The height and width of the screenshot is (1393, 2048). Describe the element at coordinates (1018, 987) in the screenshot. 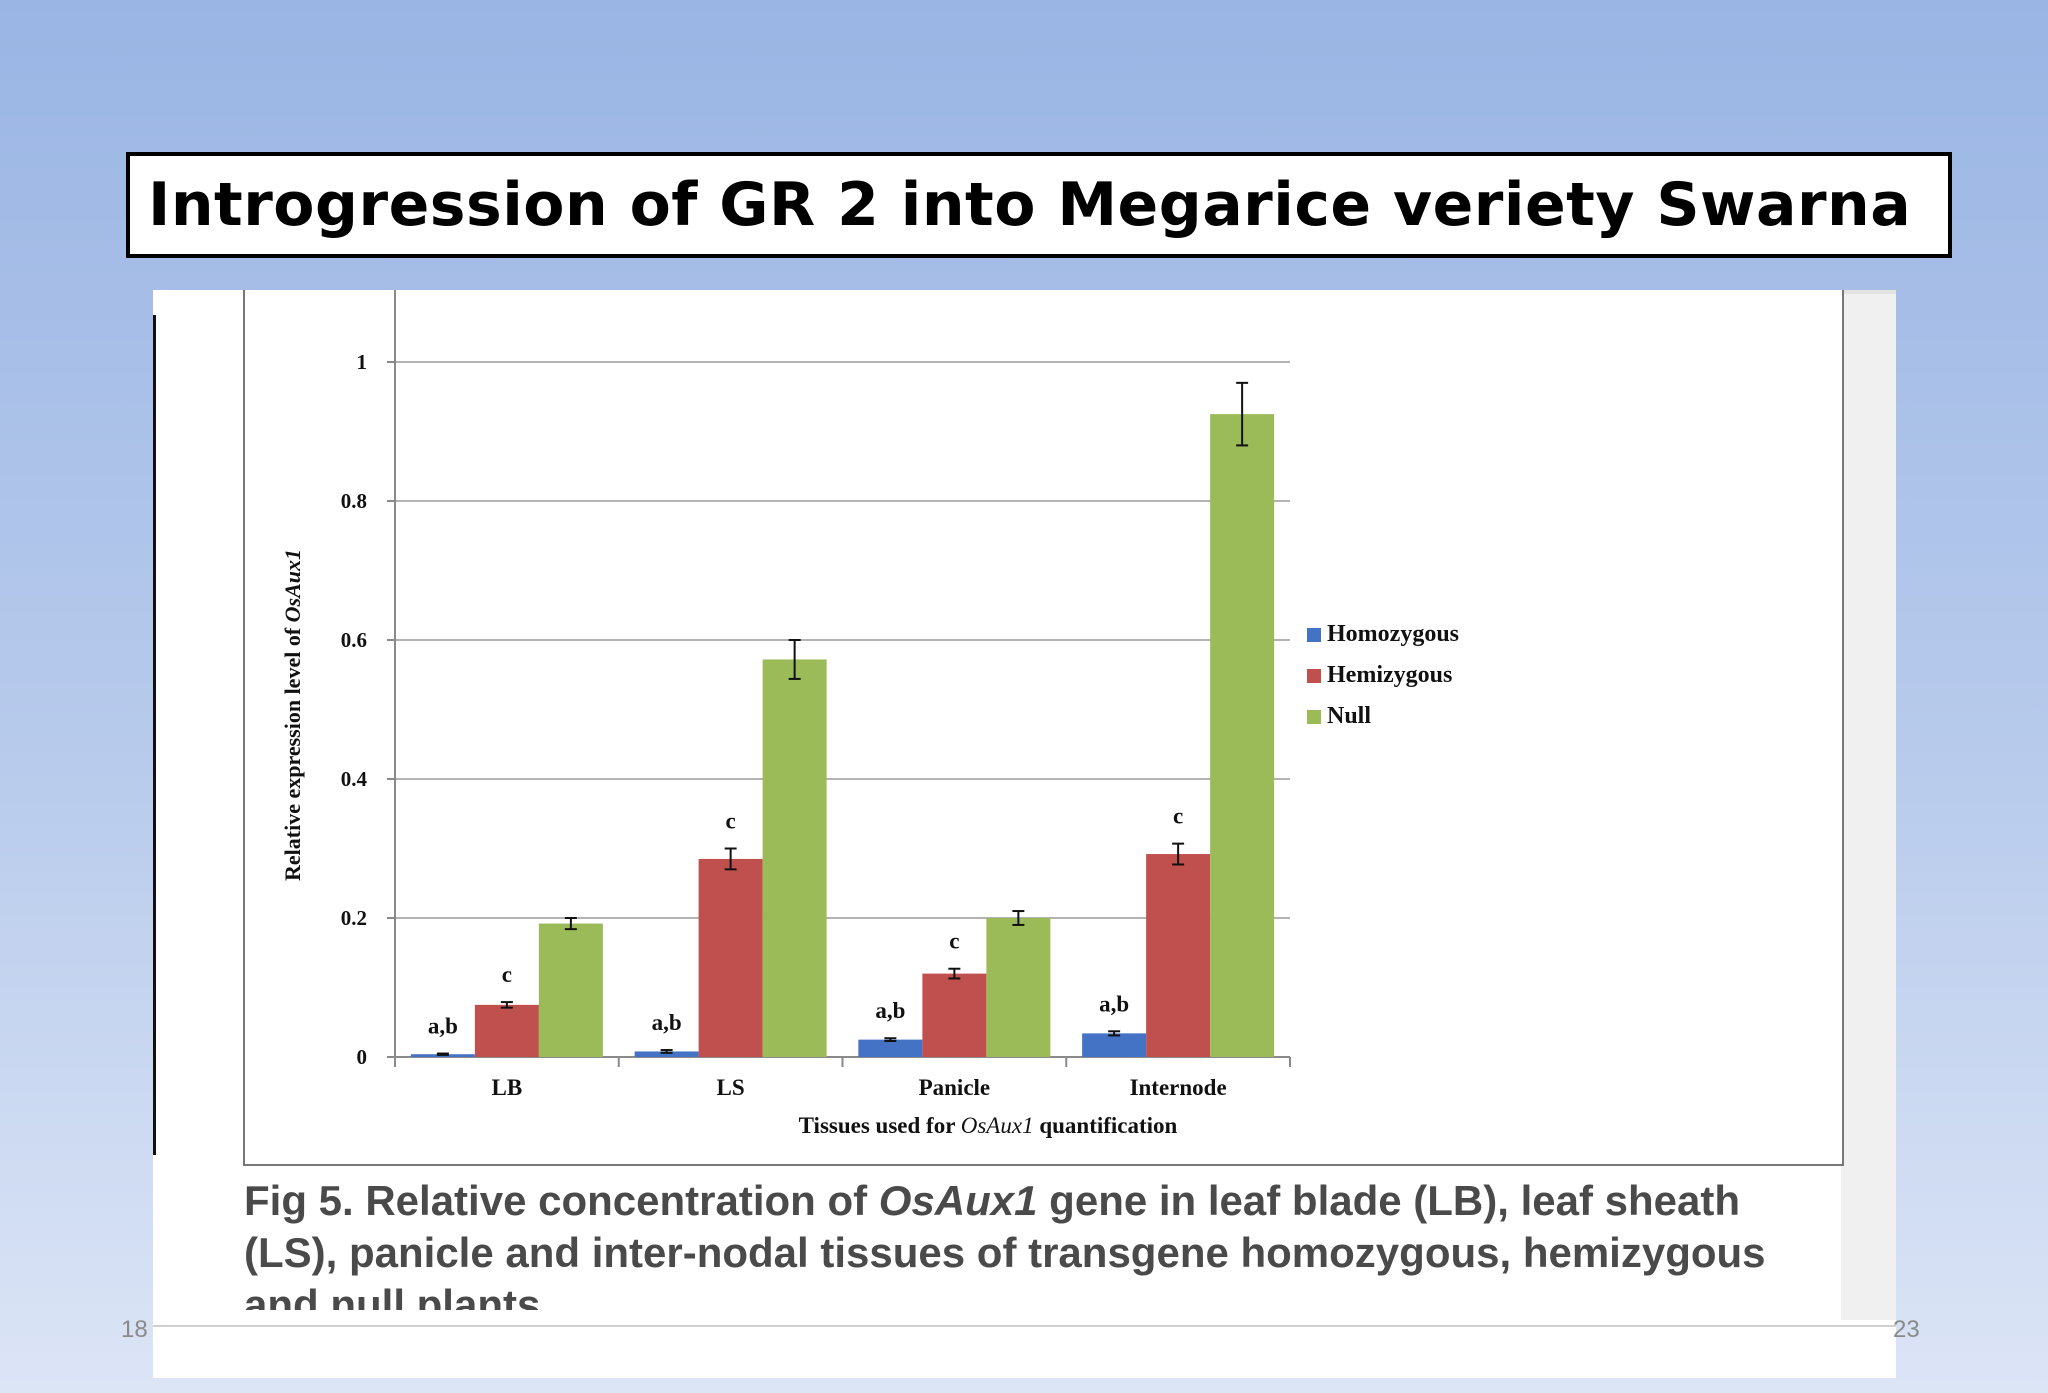

I see `bar-null-panicle` at that location.